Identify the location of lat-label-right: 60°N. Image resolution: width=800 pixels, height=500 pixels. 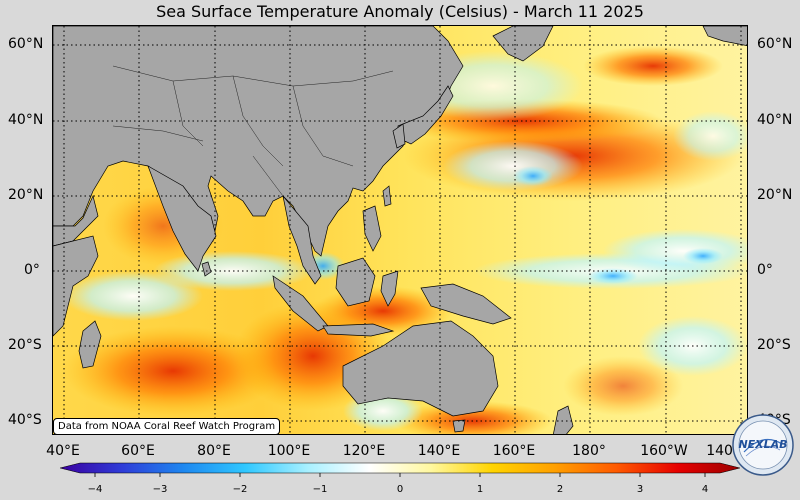
(775, 44).